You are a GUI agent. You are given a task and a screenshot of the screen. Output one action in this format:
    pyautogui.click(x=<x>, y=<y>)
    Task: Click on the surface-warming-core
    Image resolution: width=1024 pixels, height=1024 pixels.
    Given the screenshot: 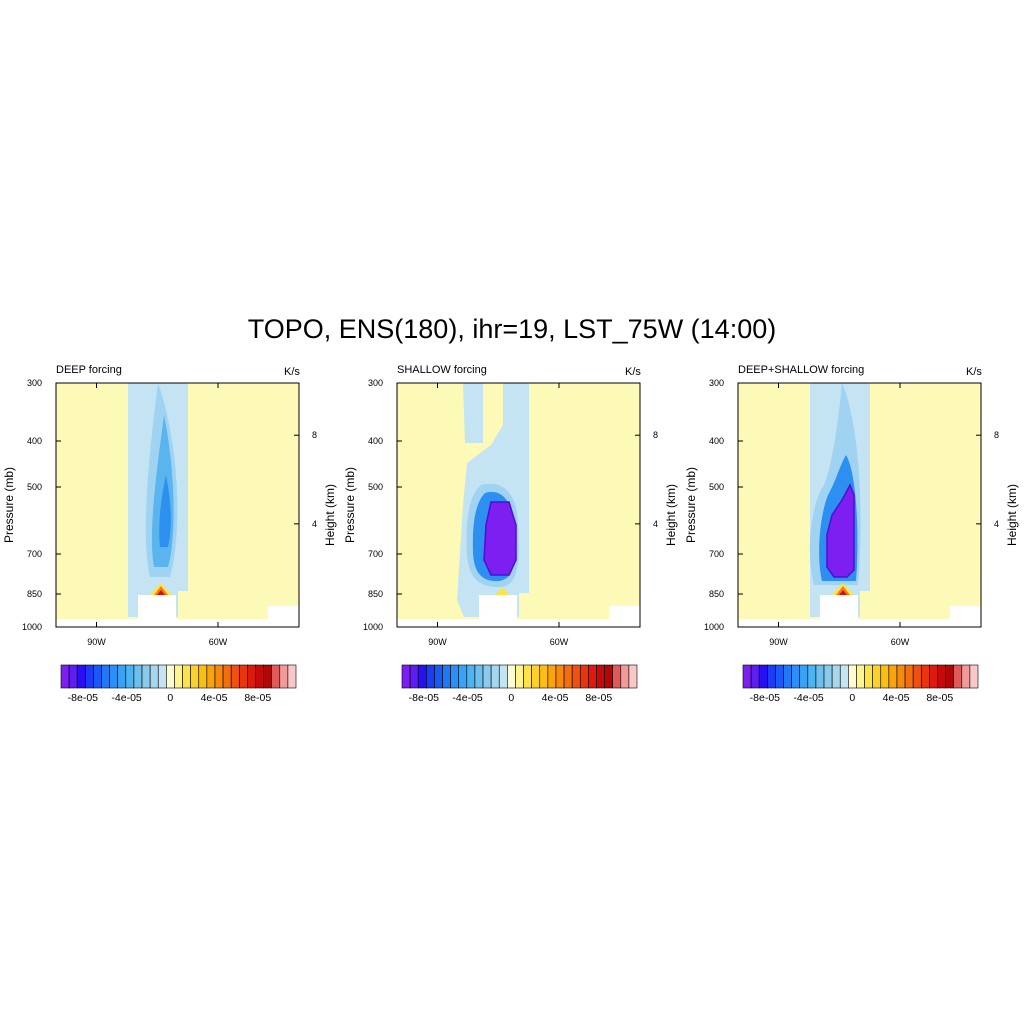 What is the action you would take?
    pyautogui.click(x=161, y=592)
    